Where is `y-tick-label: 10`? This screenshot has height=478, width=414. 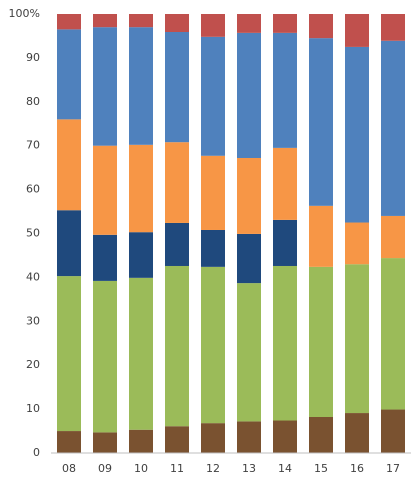
y-tick-label: 10 is located at coordinates (33, 408).